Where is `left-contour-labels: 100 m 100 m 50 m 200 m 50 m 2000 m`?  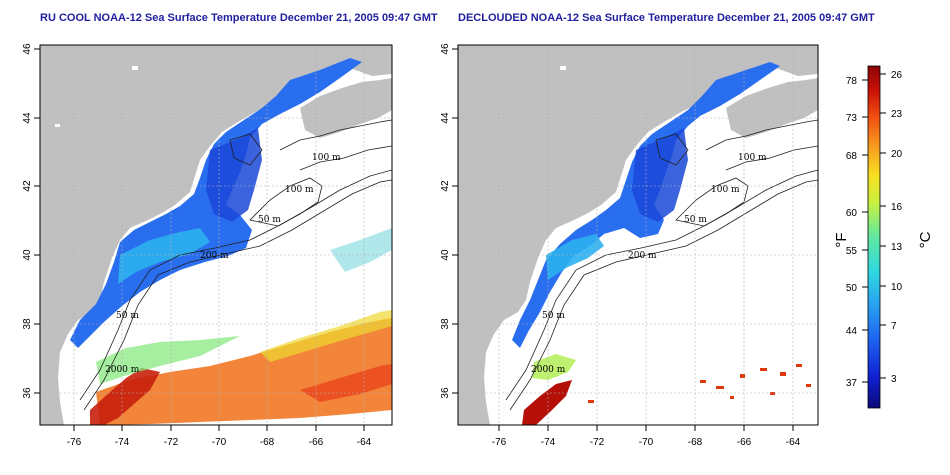
left-contour-labels: 100 m 100 m 50 m 200 m 50 m 2000 m is located at coordinates (223, 264).